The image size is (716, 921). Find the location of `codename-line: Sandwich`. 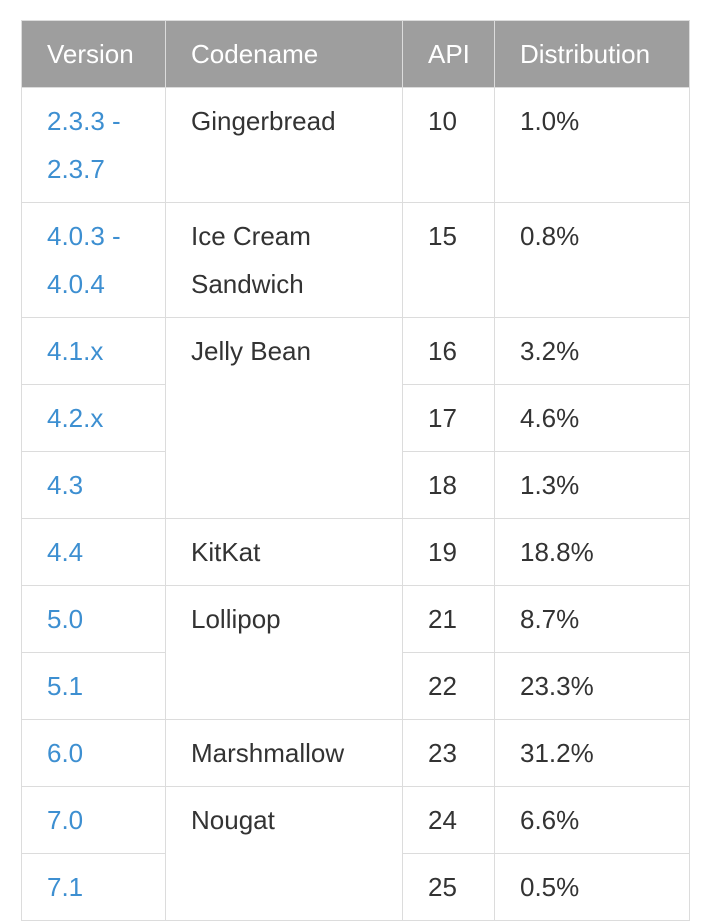

codename-line: Sandwich is located at coordinates (247, 284).